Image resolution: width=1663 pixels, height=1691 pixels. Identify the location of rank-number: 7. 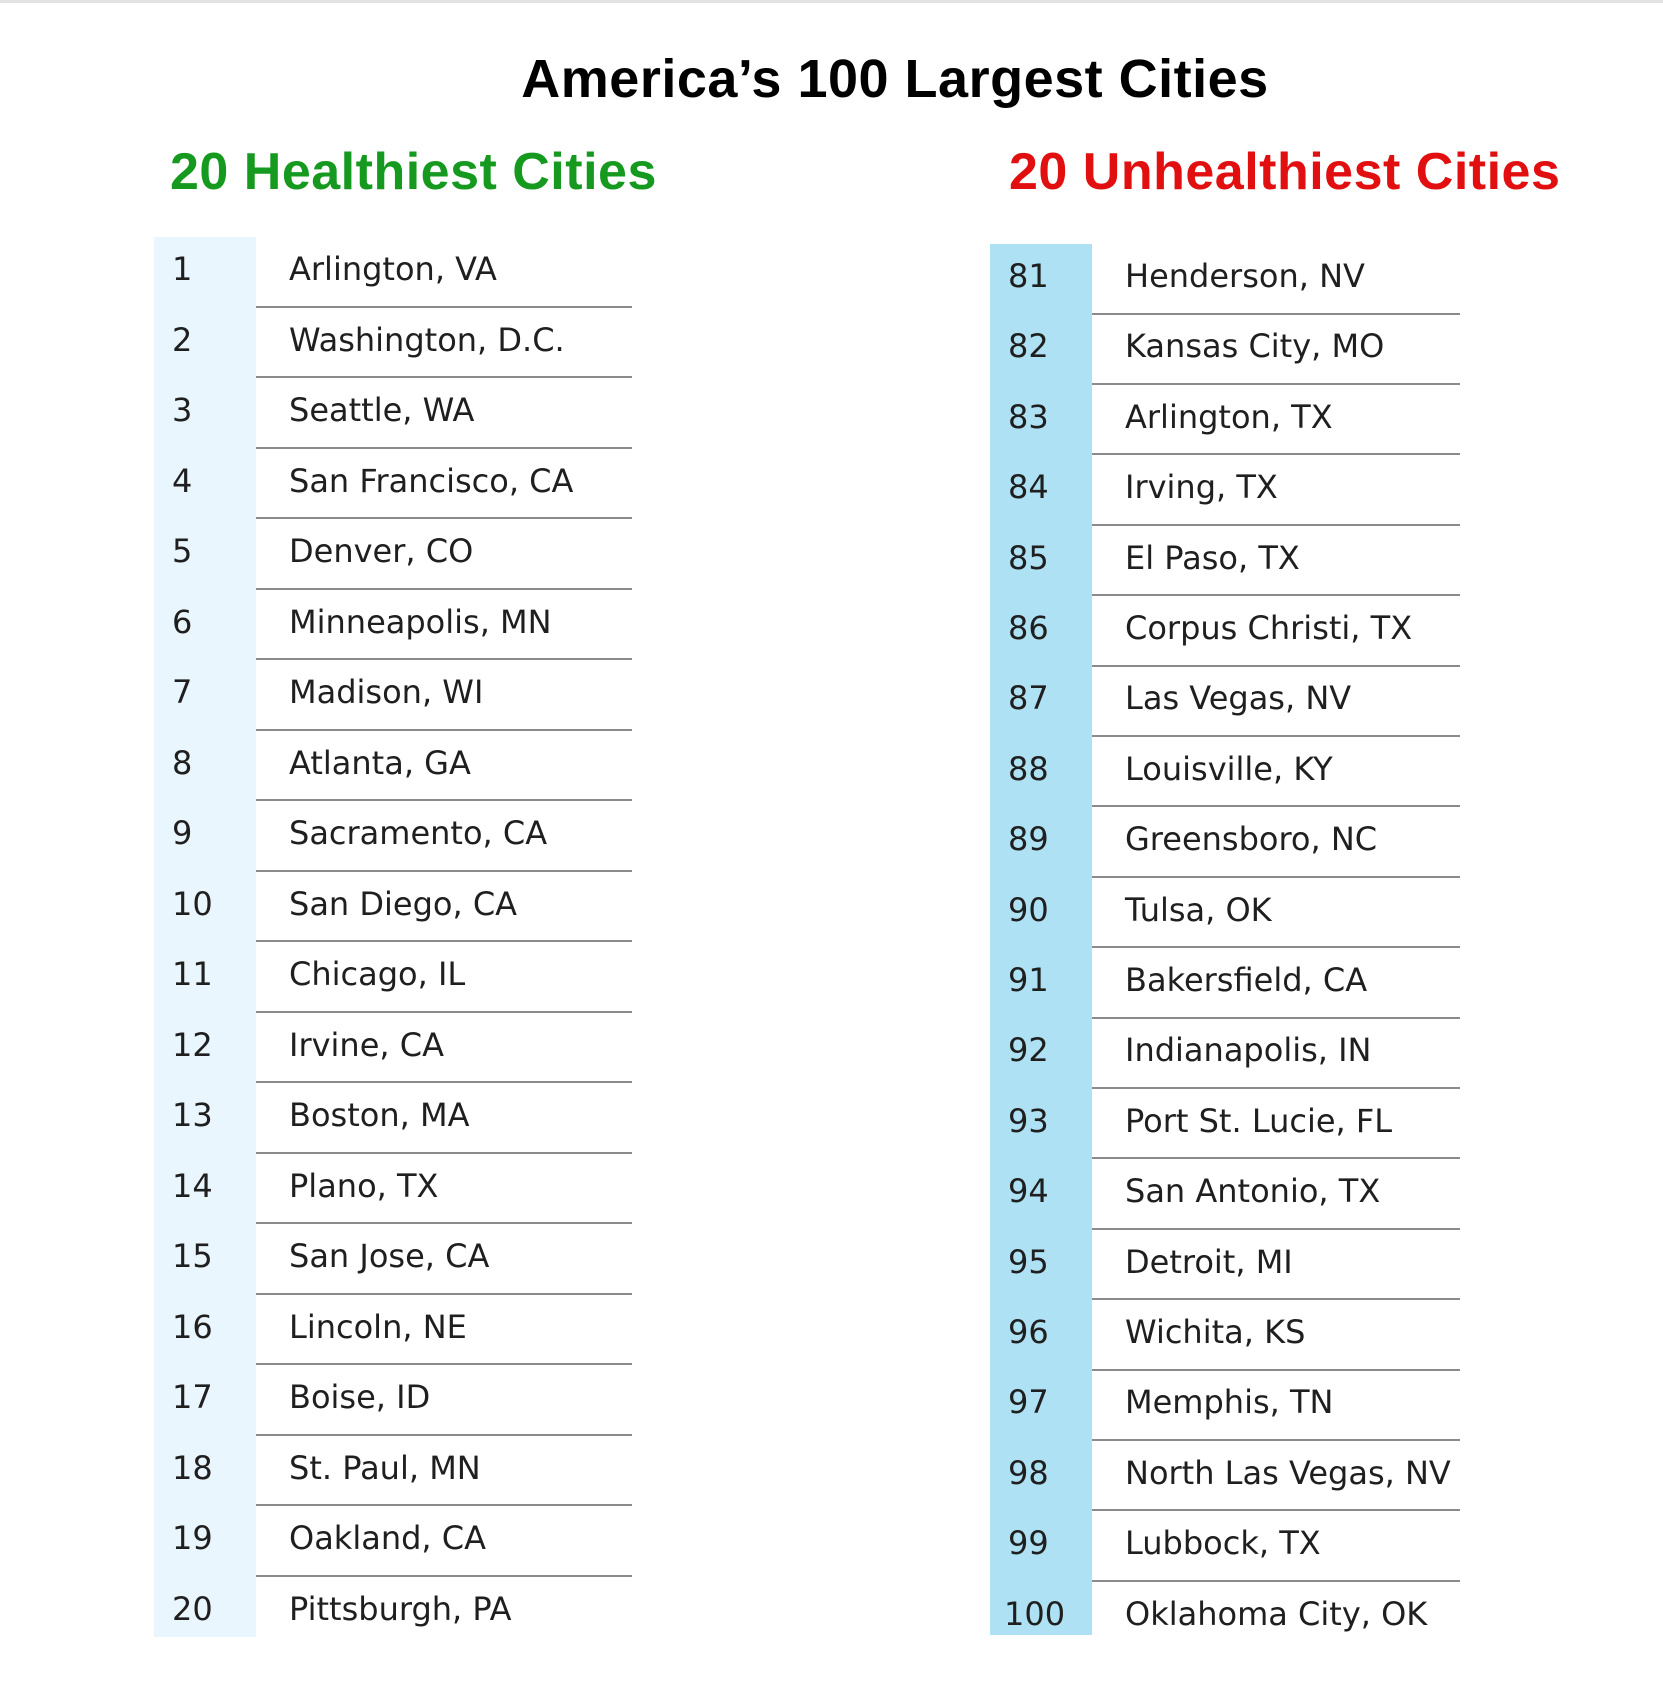
(182, 692).